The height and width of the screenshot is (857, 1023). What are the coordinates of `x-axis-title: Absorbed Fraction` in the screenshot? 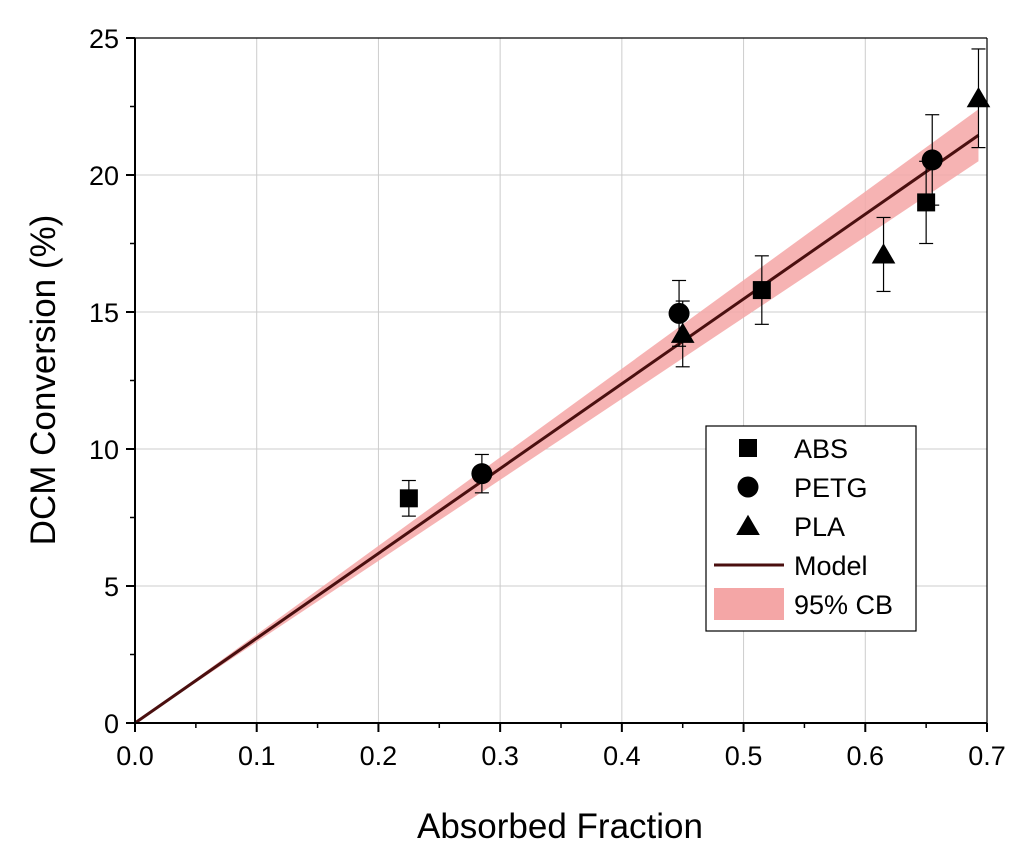 It's located at (560, 826).